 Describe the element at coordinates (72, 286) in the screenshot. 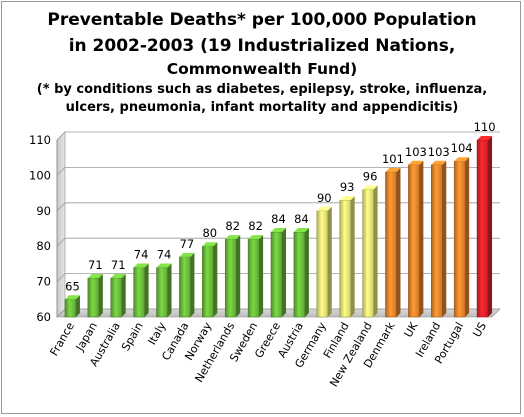

I see `data-label: 65` at that location.